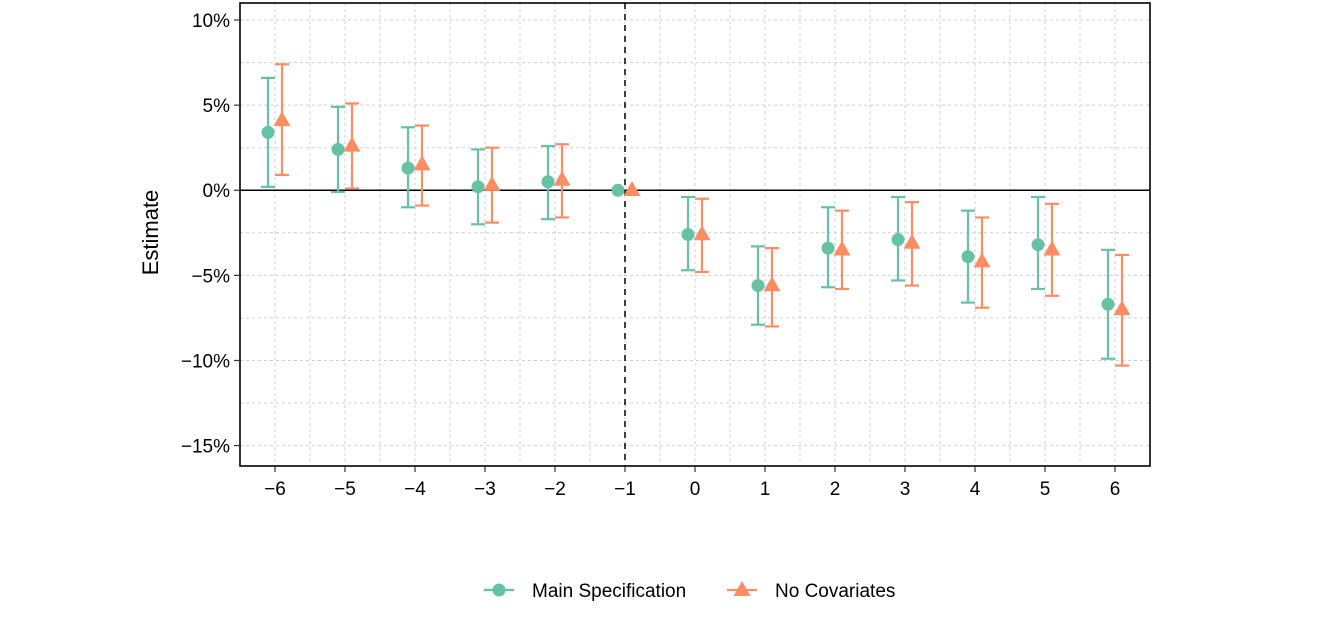 This screenshot has height=617, width=1342. What do you see at coordinates (150, 233) in the screenshot?
I see `y-axis-title: Estimate` at bounding box center [150, 233].